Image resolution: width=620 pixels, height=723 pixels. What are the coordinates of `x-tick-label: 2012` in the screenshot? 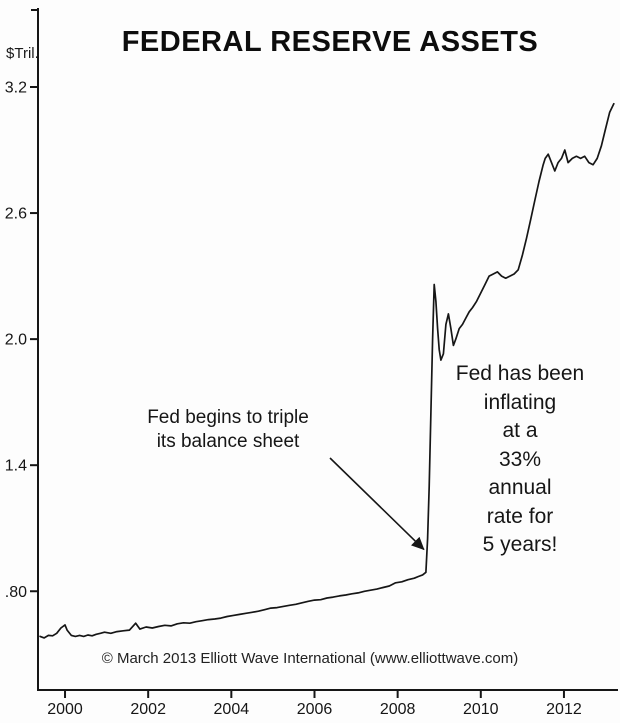 It's located at (564, 709).